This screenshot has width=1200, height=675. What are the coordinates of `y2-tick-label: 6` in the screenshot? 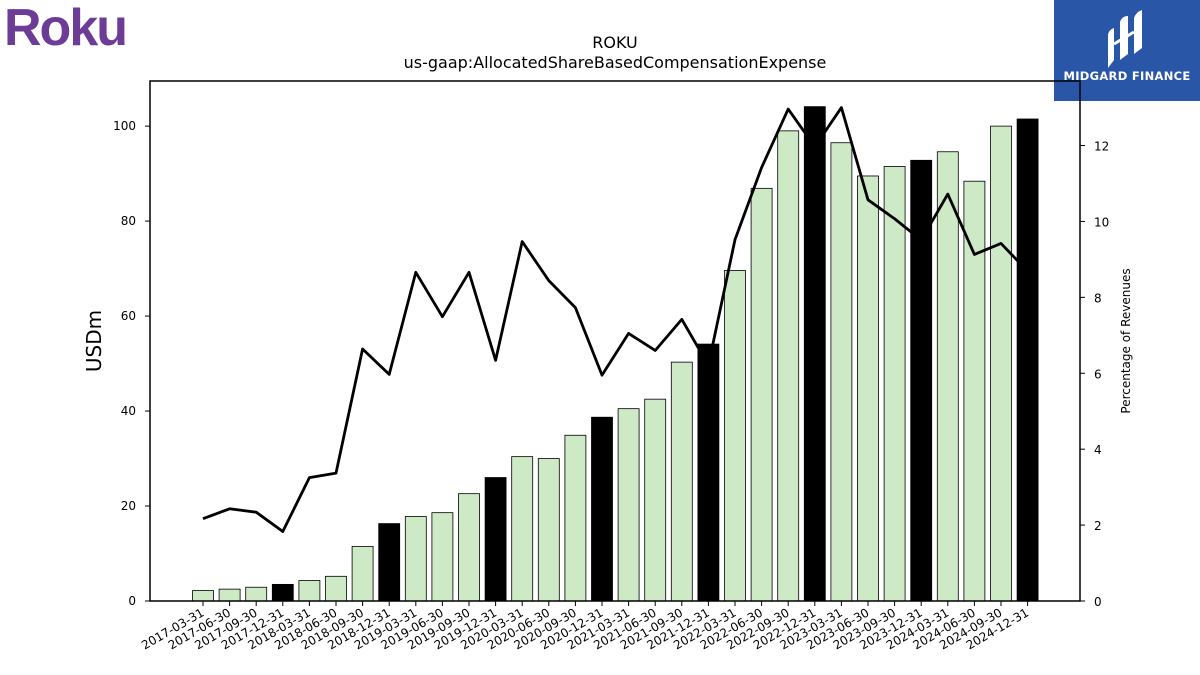 It's located at (1098, 374).